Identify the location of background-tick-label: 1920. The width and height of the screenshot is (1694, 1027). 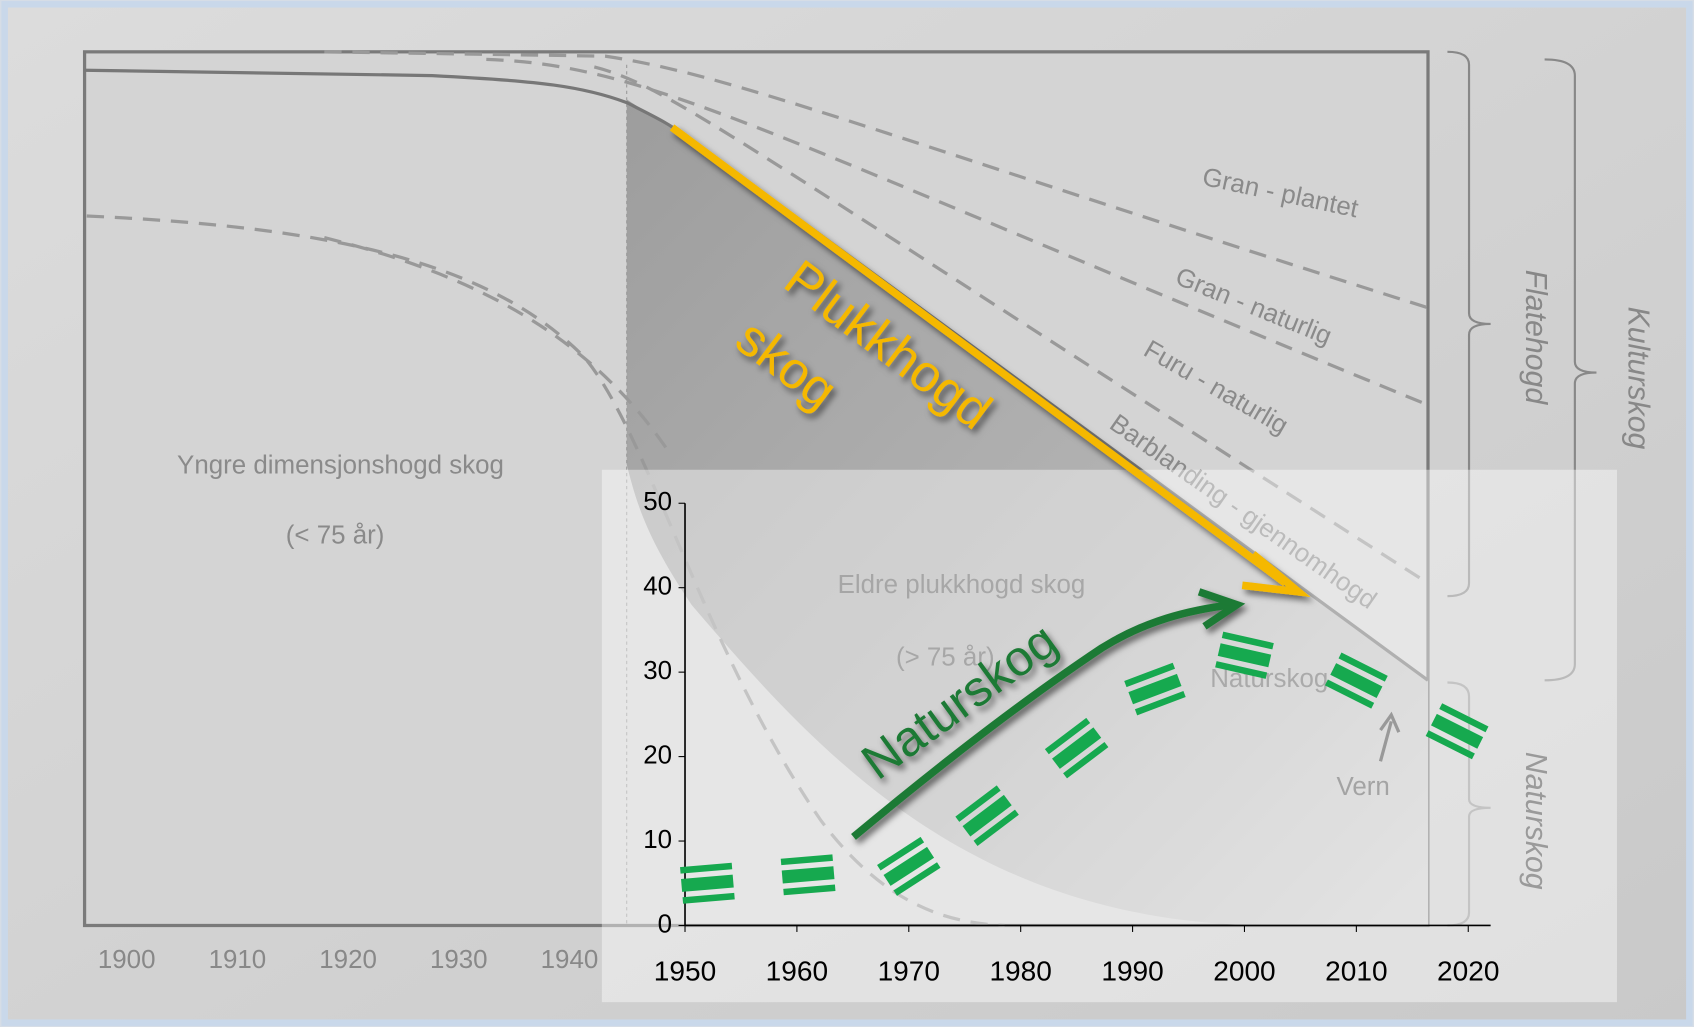
(348, 960).